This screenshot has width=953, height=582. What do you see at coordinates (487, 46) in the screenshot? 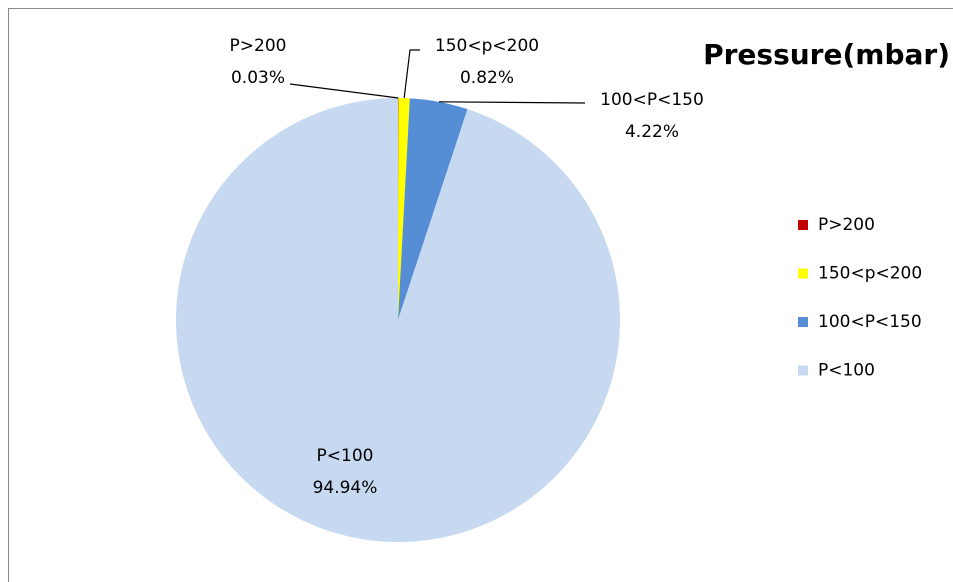
I see `data-label-name: 150<p<200` at bounding box center [487, 46].